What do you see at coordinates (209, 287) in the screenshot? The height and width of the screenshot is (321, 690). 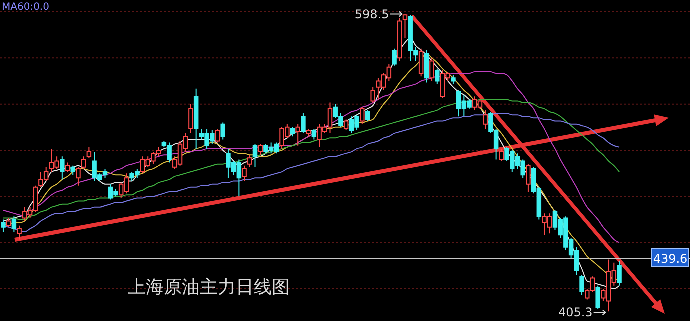 I see `text: 上海原油主力日线图` at bounding box center [209, 287].